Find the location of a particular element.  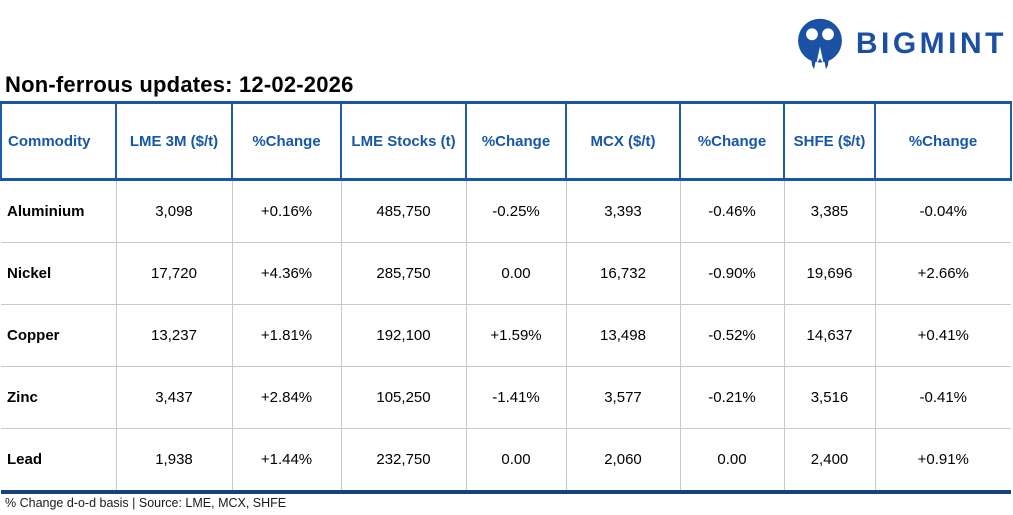

value-cell: 1,938 is located at coordinates (174, 460).